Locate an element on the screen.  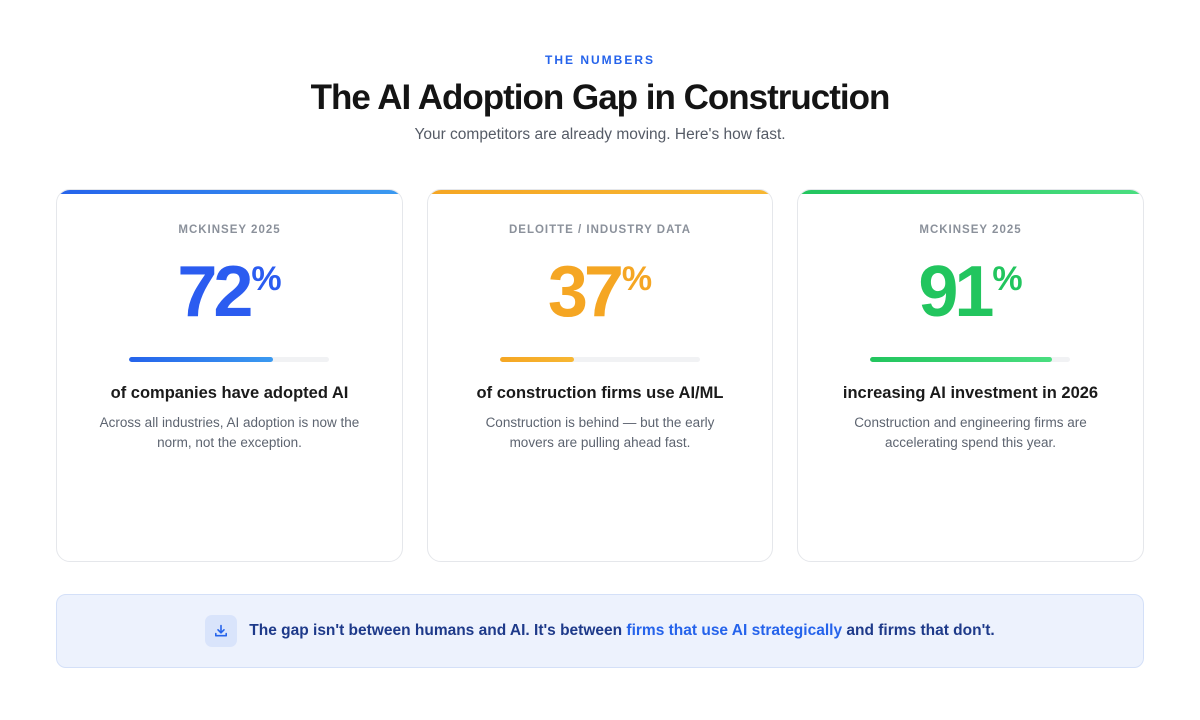
stat-number: 72 is located at coordinates (215, 292).